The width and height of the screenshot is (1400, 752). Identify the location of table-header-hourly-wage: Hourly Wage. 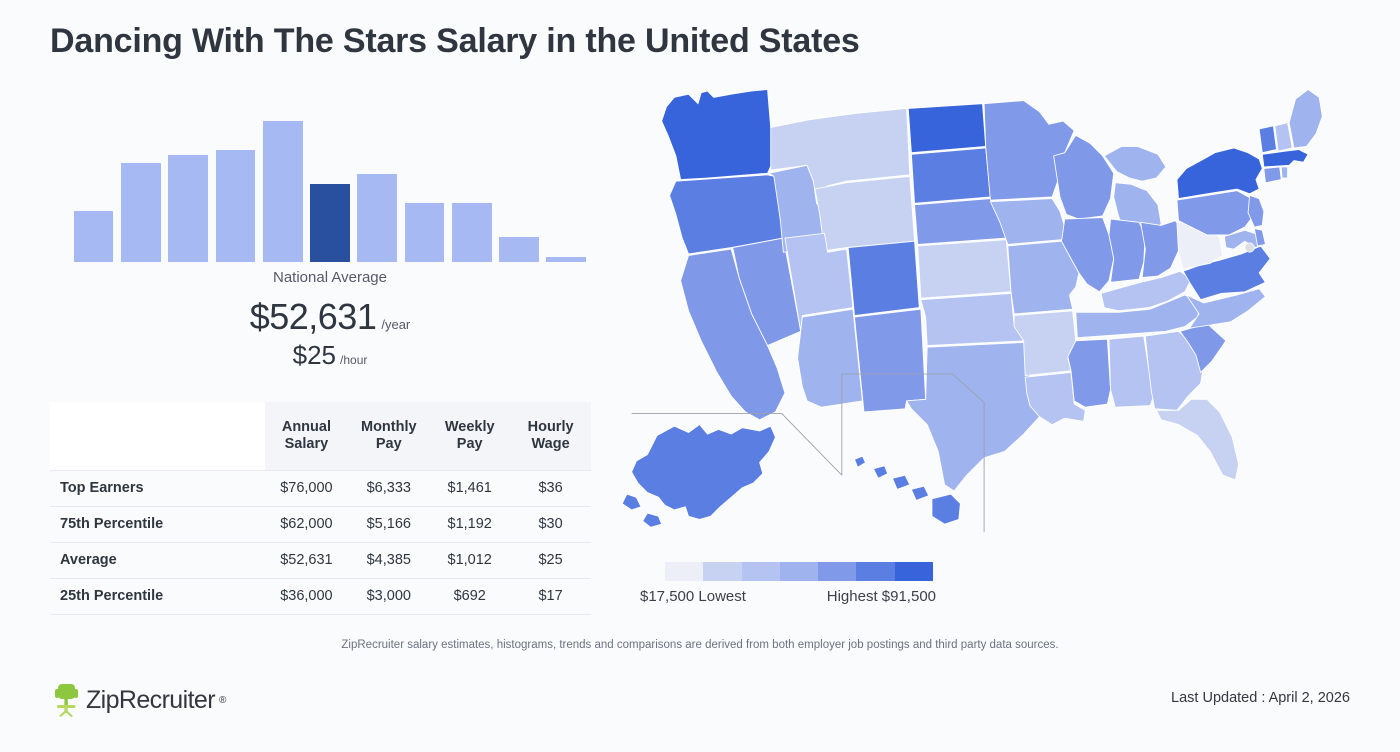
(550, 436).